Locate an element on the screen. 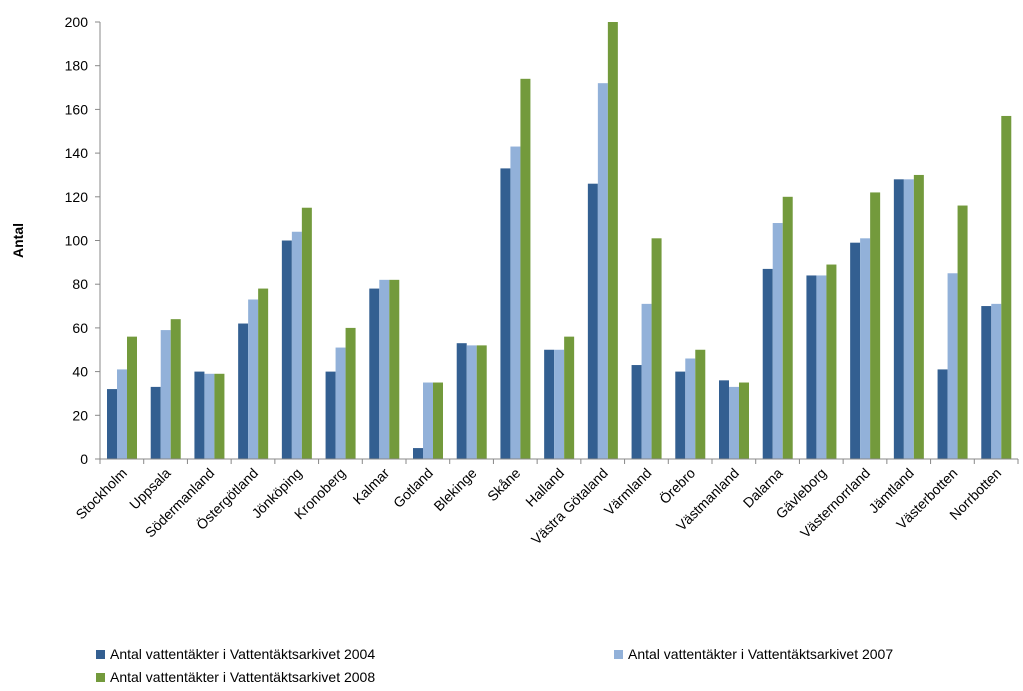  bar-series2-Halland is located at coordinates (569, 397).